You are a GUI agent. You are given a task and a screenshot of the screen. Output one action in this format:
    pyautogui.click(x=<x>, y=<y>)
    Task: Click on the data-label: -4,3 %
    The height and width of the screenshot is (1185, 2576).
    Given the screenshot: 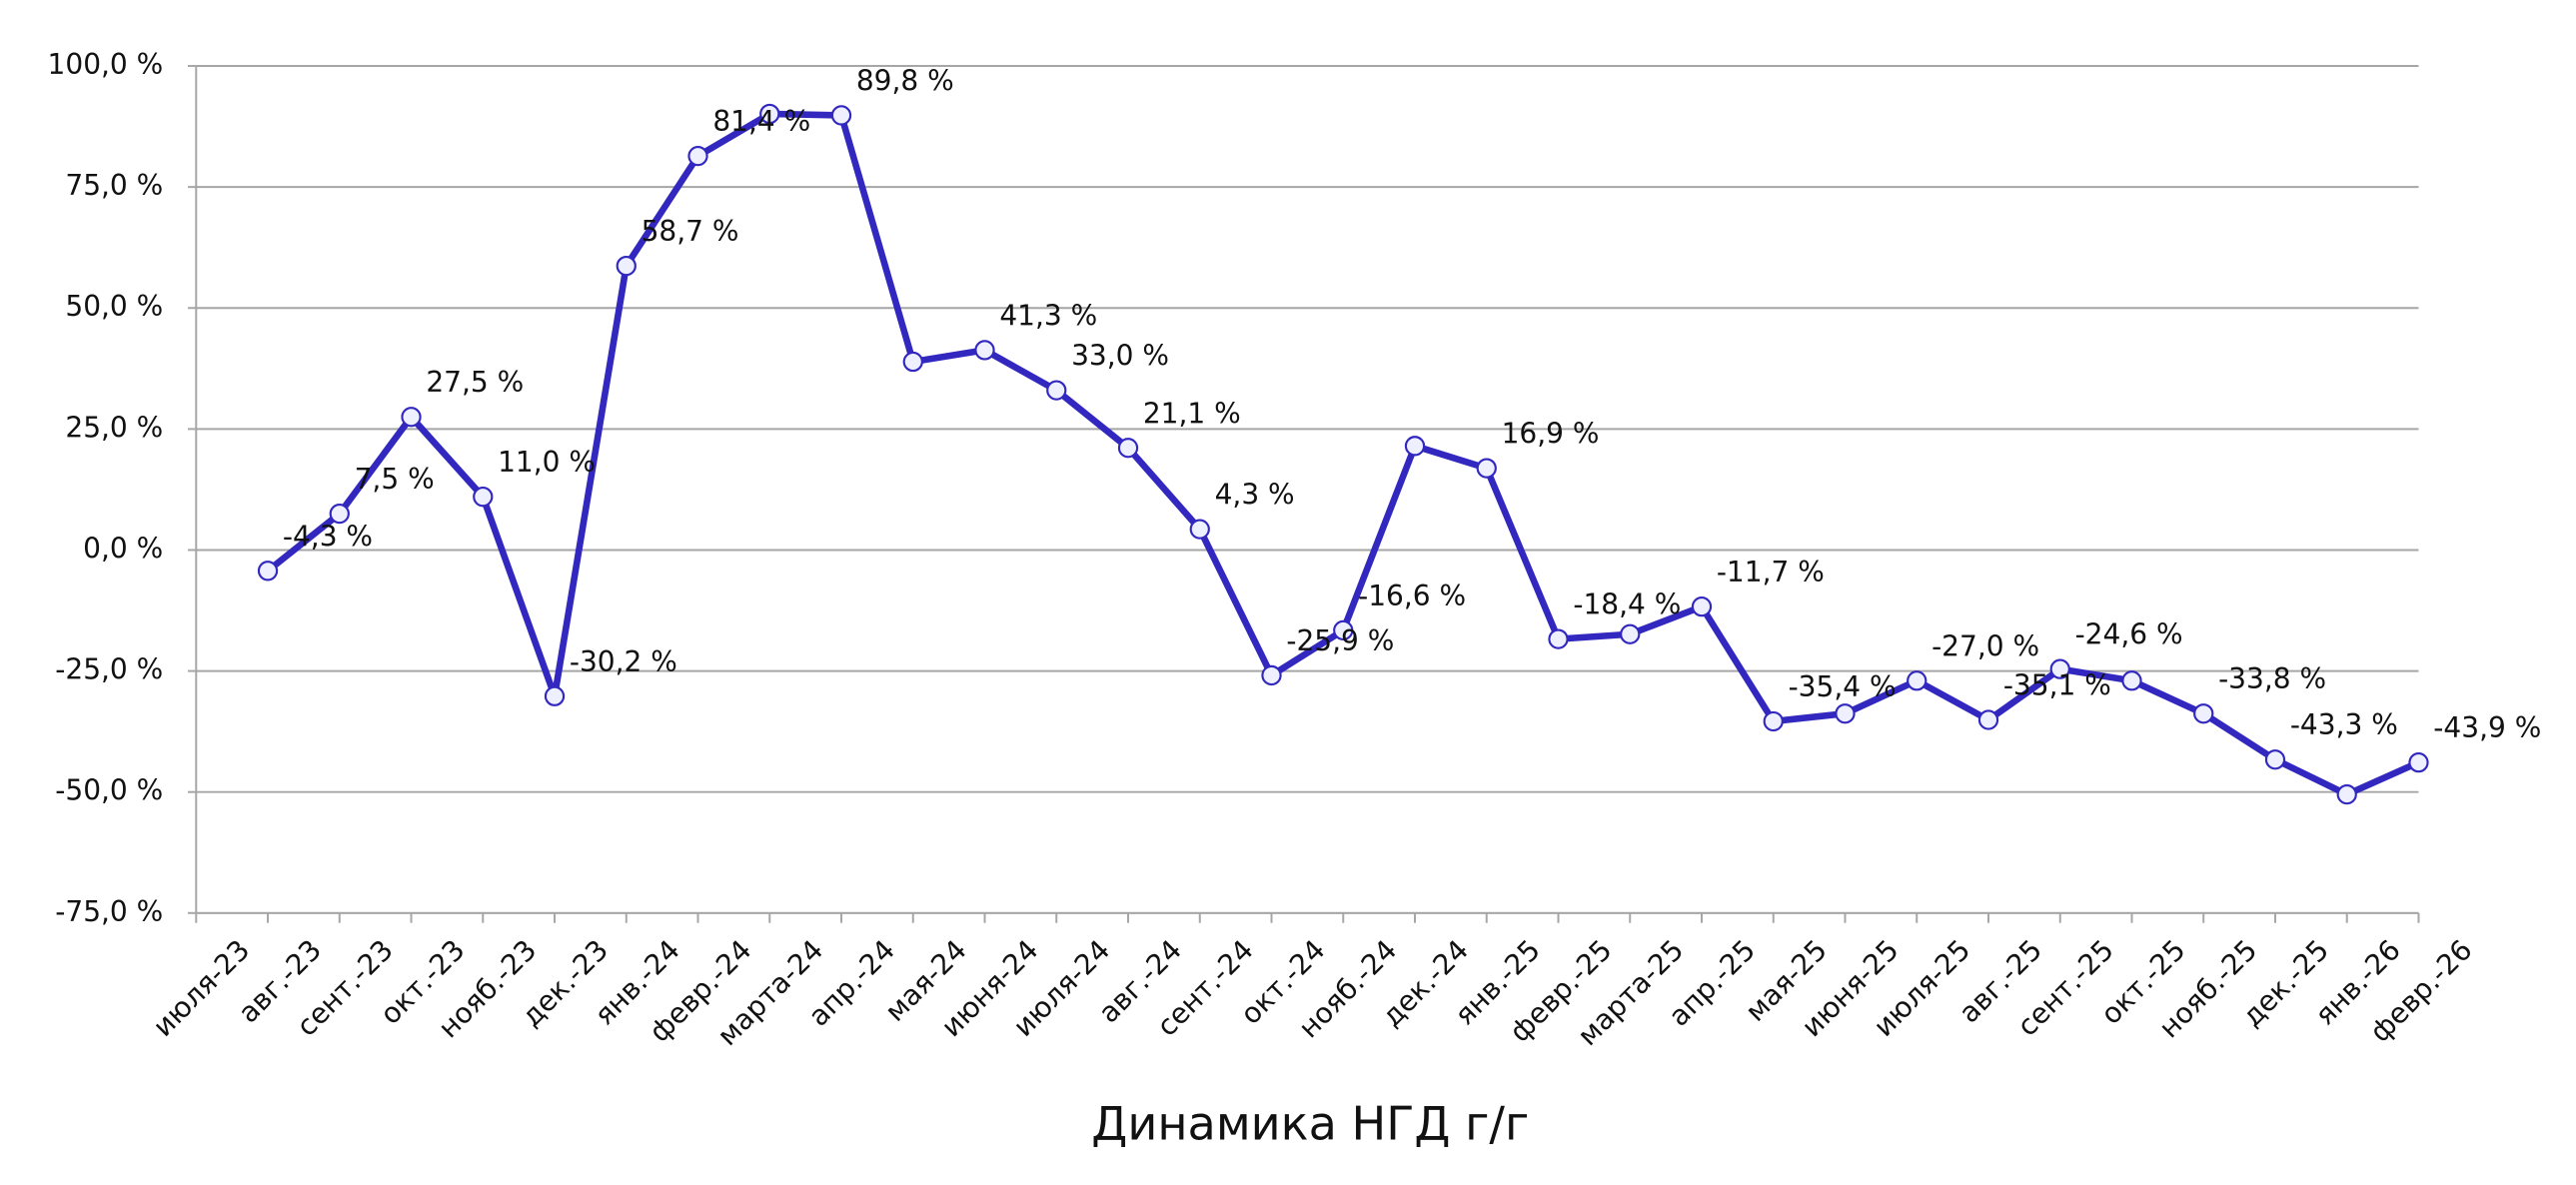 What is the action you would take?
    pyautogui.click(x=328, y=536)
    